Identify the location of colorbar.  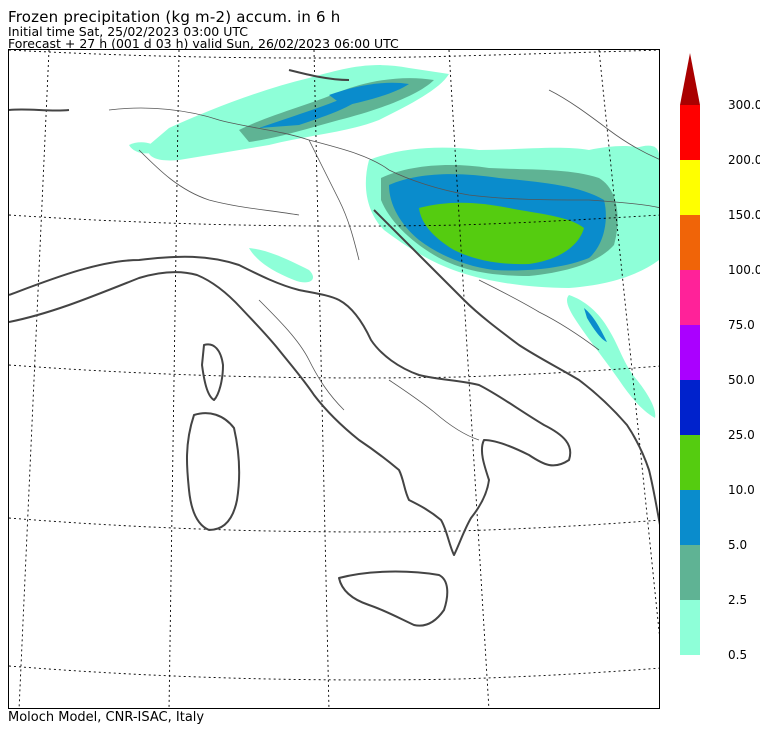
(690, 354).